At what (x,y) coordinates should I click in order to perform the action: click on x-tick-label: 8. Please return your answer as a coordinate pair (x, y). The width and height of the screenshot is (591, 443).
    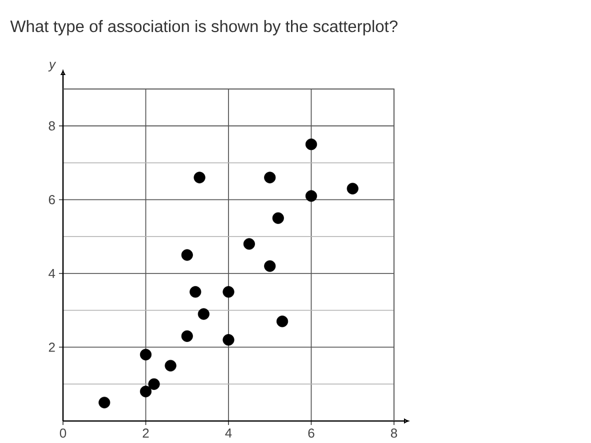
    Looking at the image, I should click on (394, 433).